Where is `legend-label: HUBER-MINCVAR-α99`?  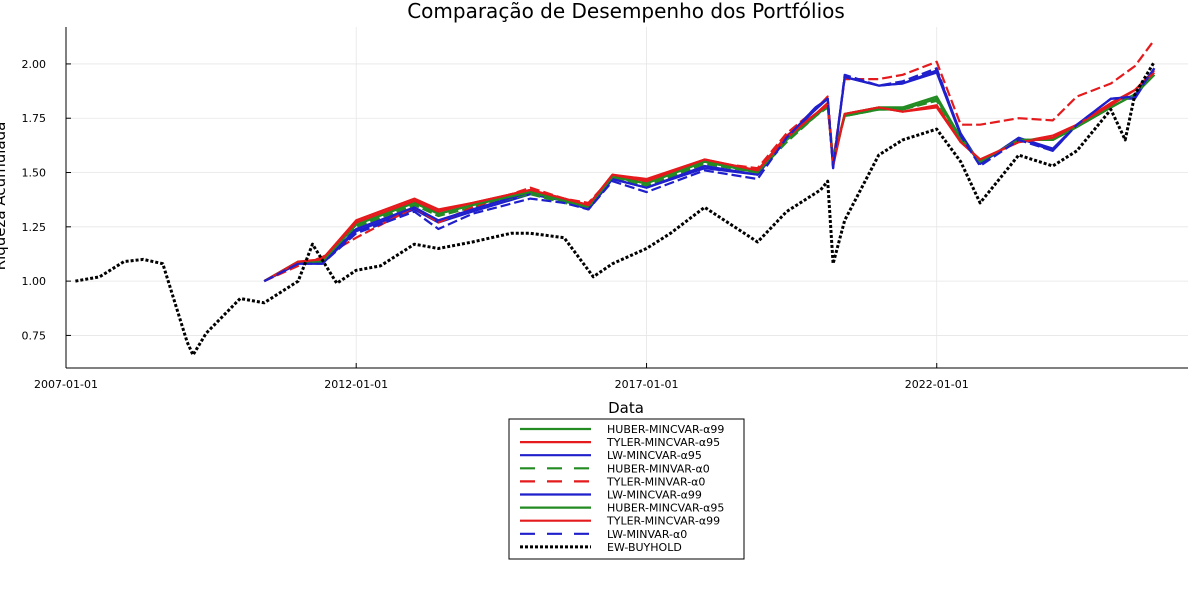 legend-label: HUBER-MINCVAR-α99 is located at coordinates (665, 429).